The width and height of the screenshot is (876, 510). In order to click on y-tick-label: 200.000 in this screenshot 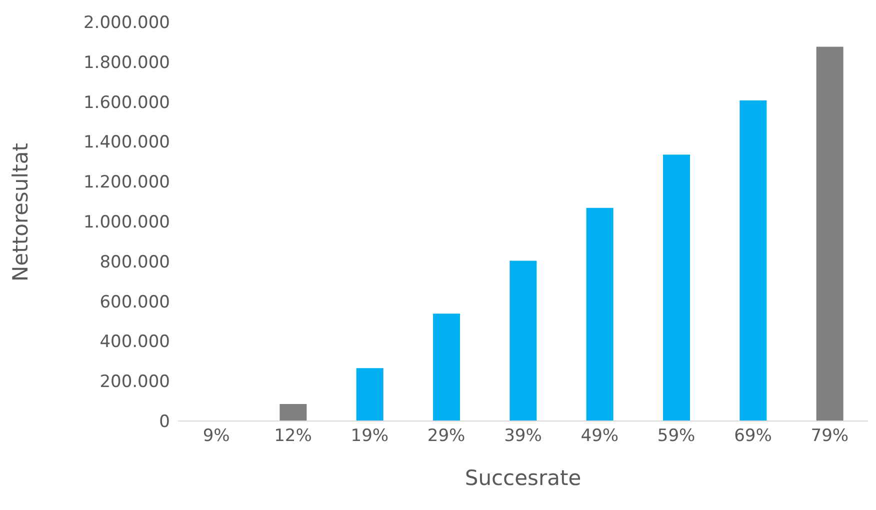, I will do `click(135, 382)`.